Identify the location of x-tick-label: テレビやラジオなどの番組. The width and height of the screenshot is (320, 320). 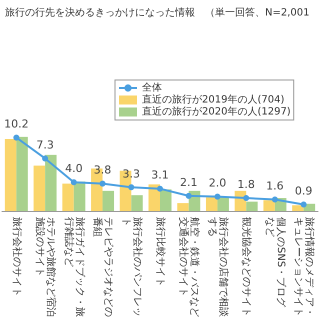
(103, 267).